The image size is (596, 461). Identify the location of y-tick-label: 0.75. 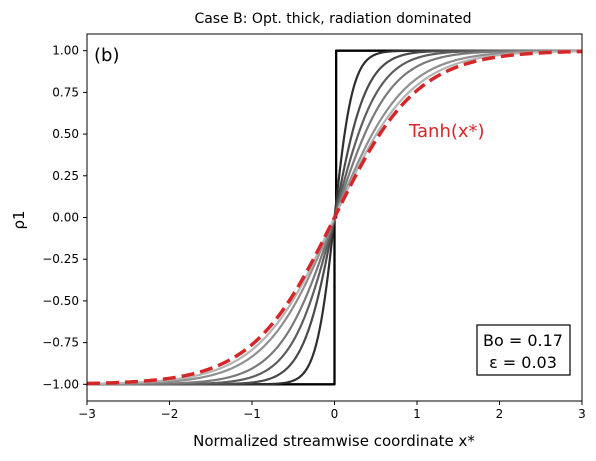
(65, 92).